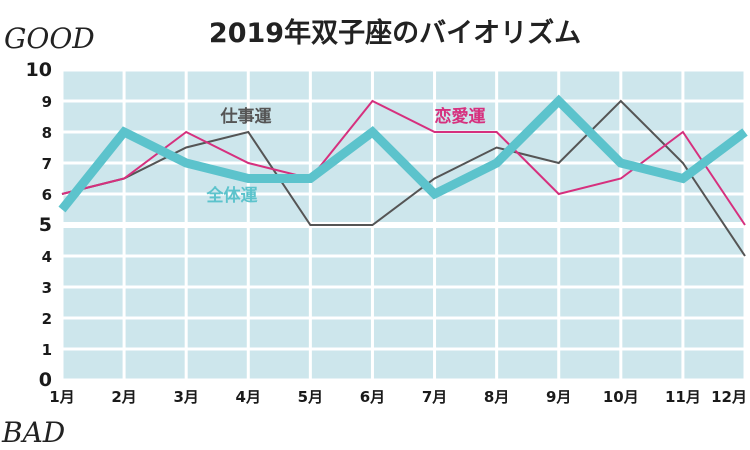  I want to click on series-label-work: 仕事運, so click(246, 116).